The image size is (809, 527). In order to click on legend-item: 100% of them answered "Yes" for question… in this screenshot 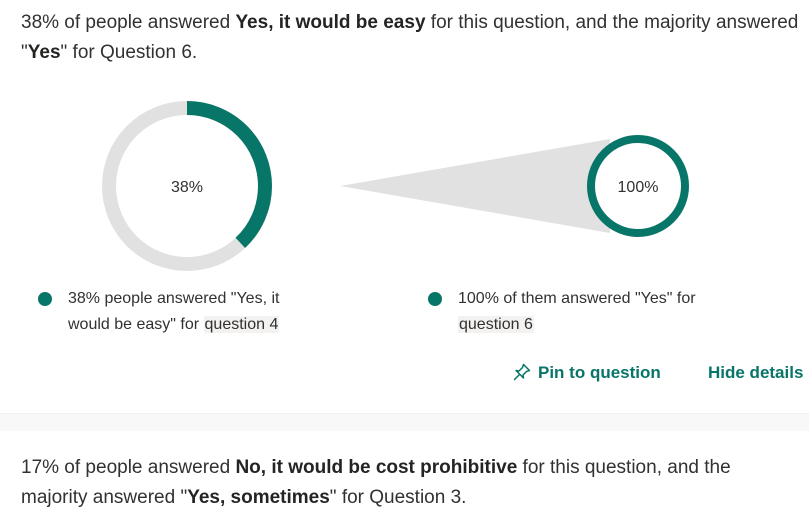, I will do `click(588, 314)`.